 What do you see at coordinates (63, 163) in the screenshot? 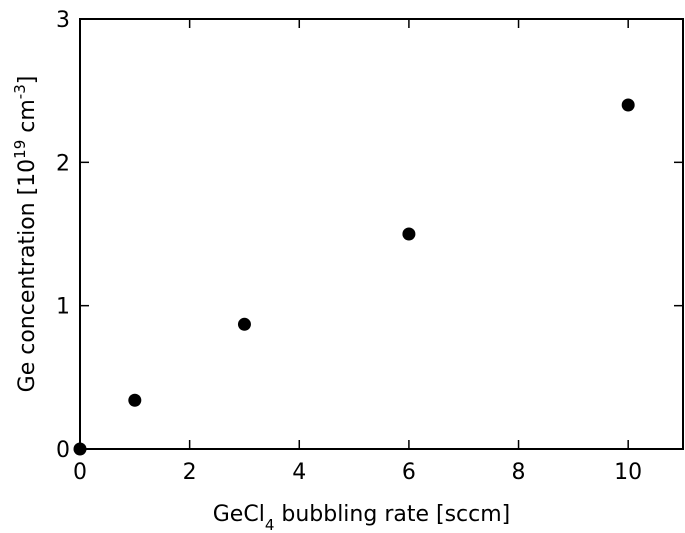
I see `y-tick-label: 2` at bounding box center [63, 163].